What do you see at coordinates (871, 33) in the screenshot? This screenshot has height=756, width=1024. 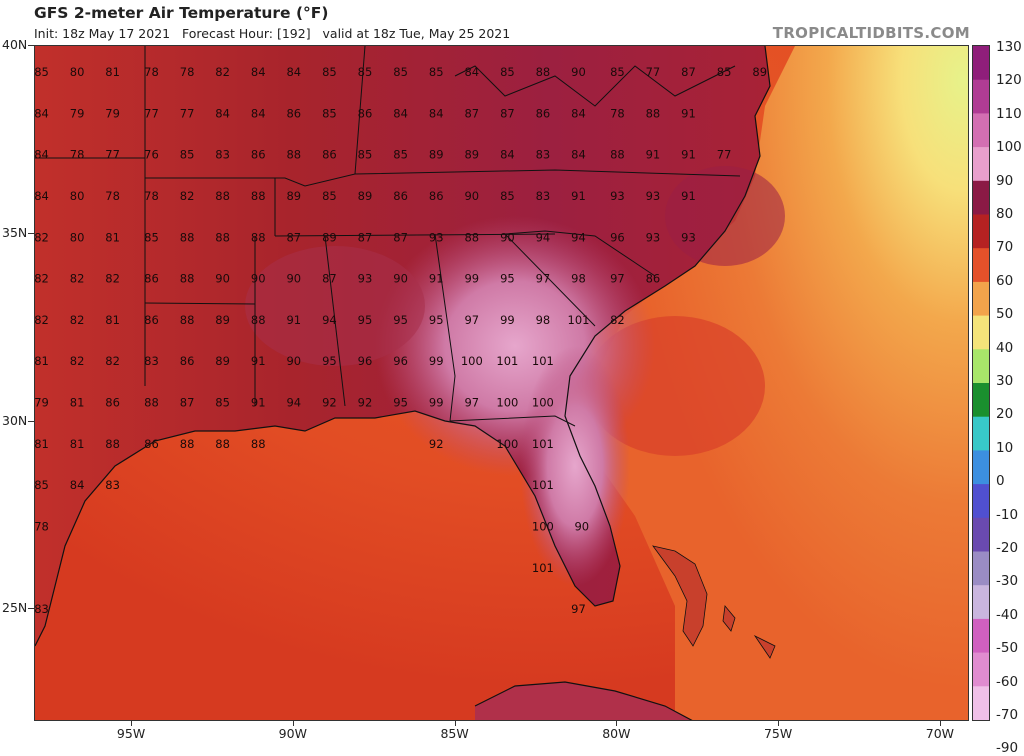 I see `brand-watermark: TROPICALTIDBITS.COM` at bounding box center [871, 33].